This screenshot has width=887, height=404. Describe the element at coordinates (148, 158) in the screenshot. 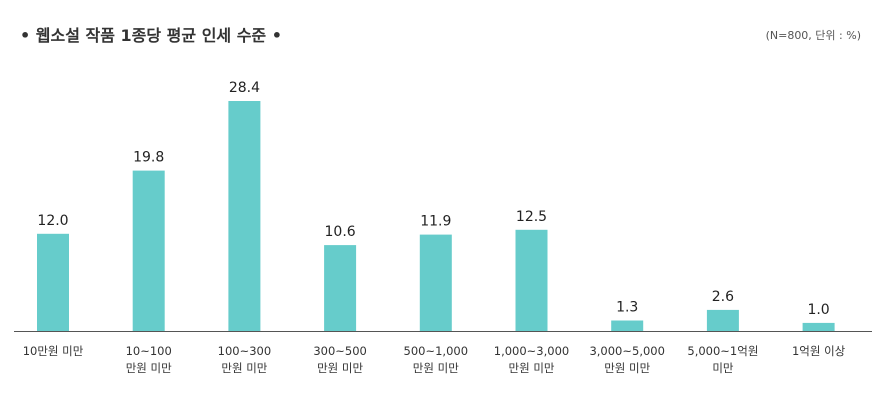

I see `value-label-1: 19.8` at that location.